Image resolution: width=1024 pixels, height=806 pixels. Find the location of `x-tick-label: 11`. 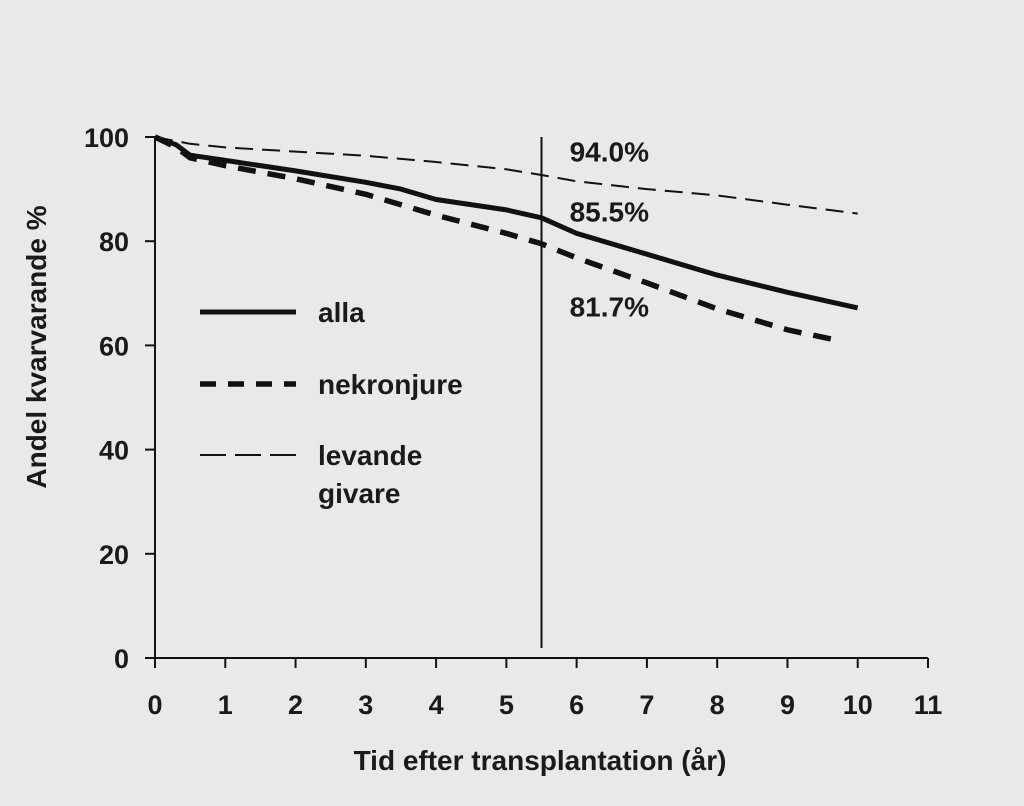

x-tick-label: 11 is located at coordinates (928, 705).